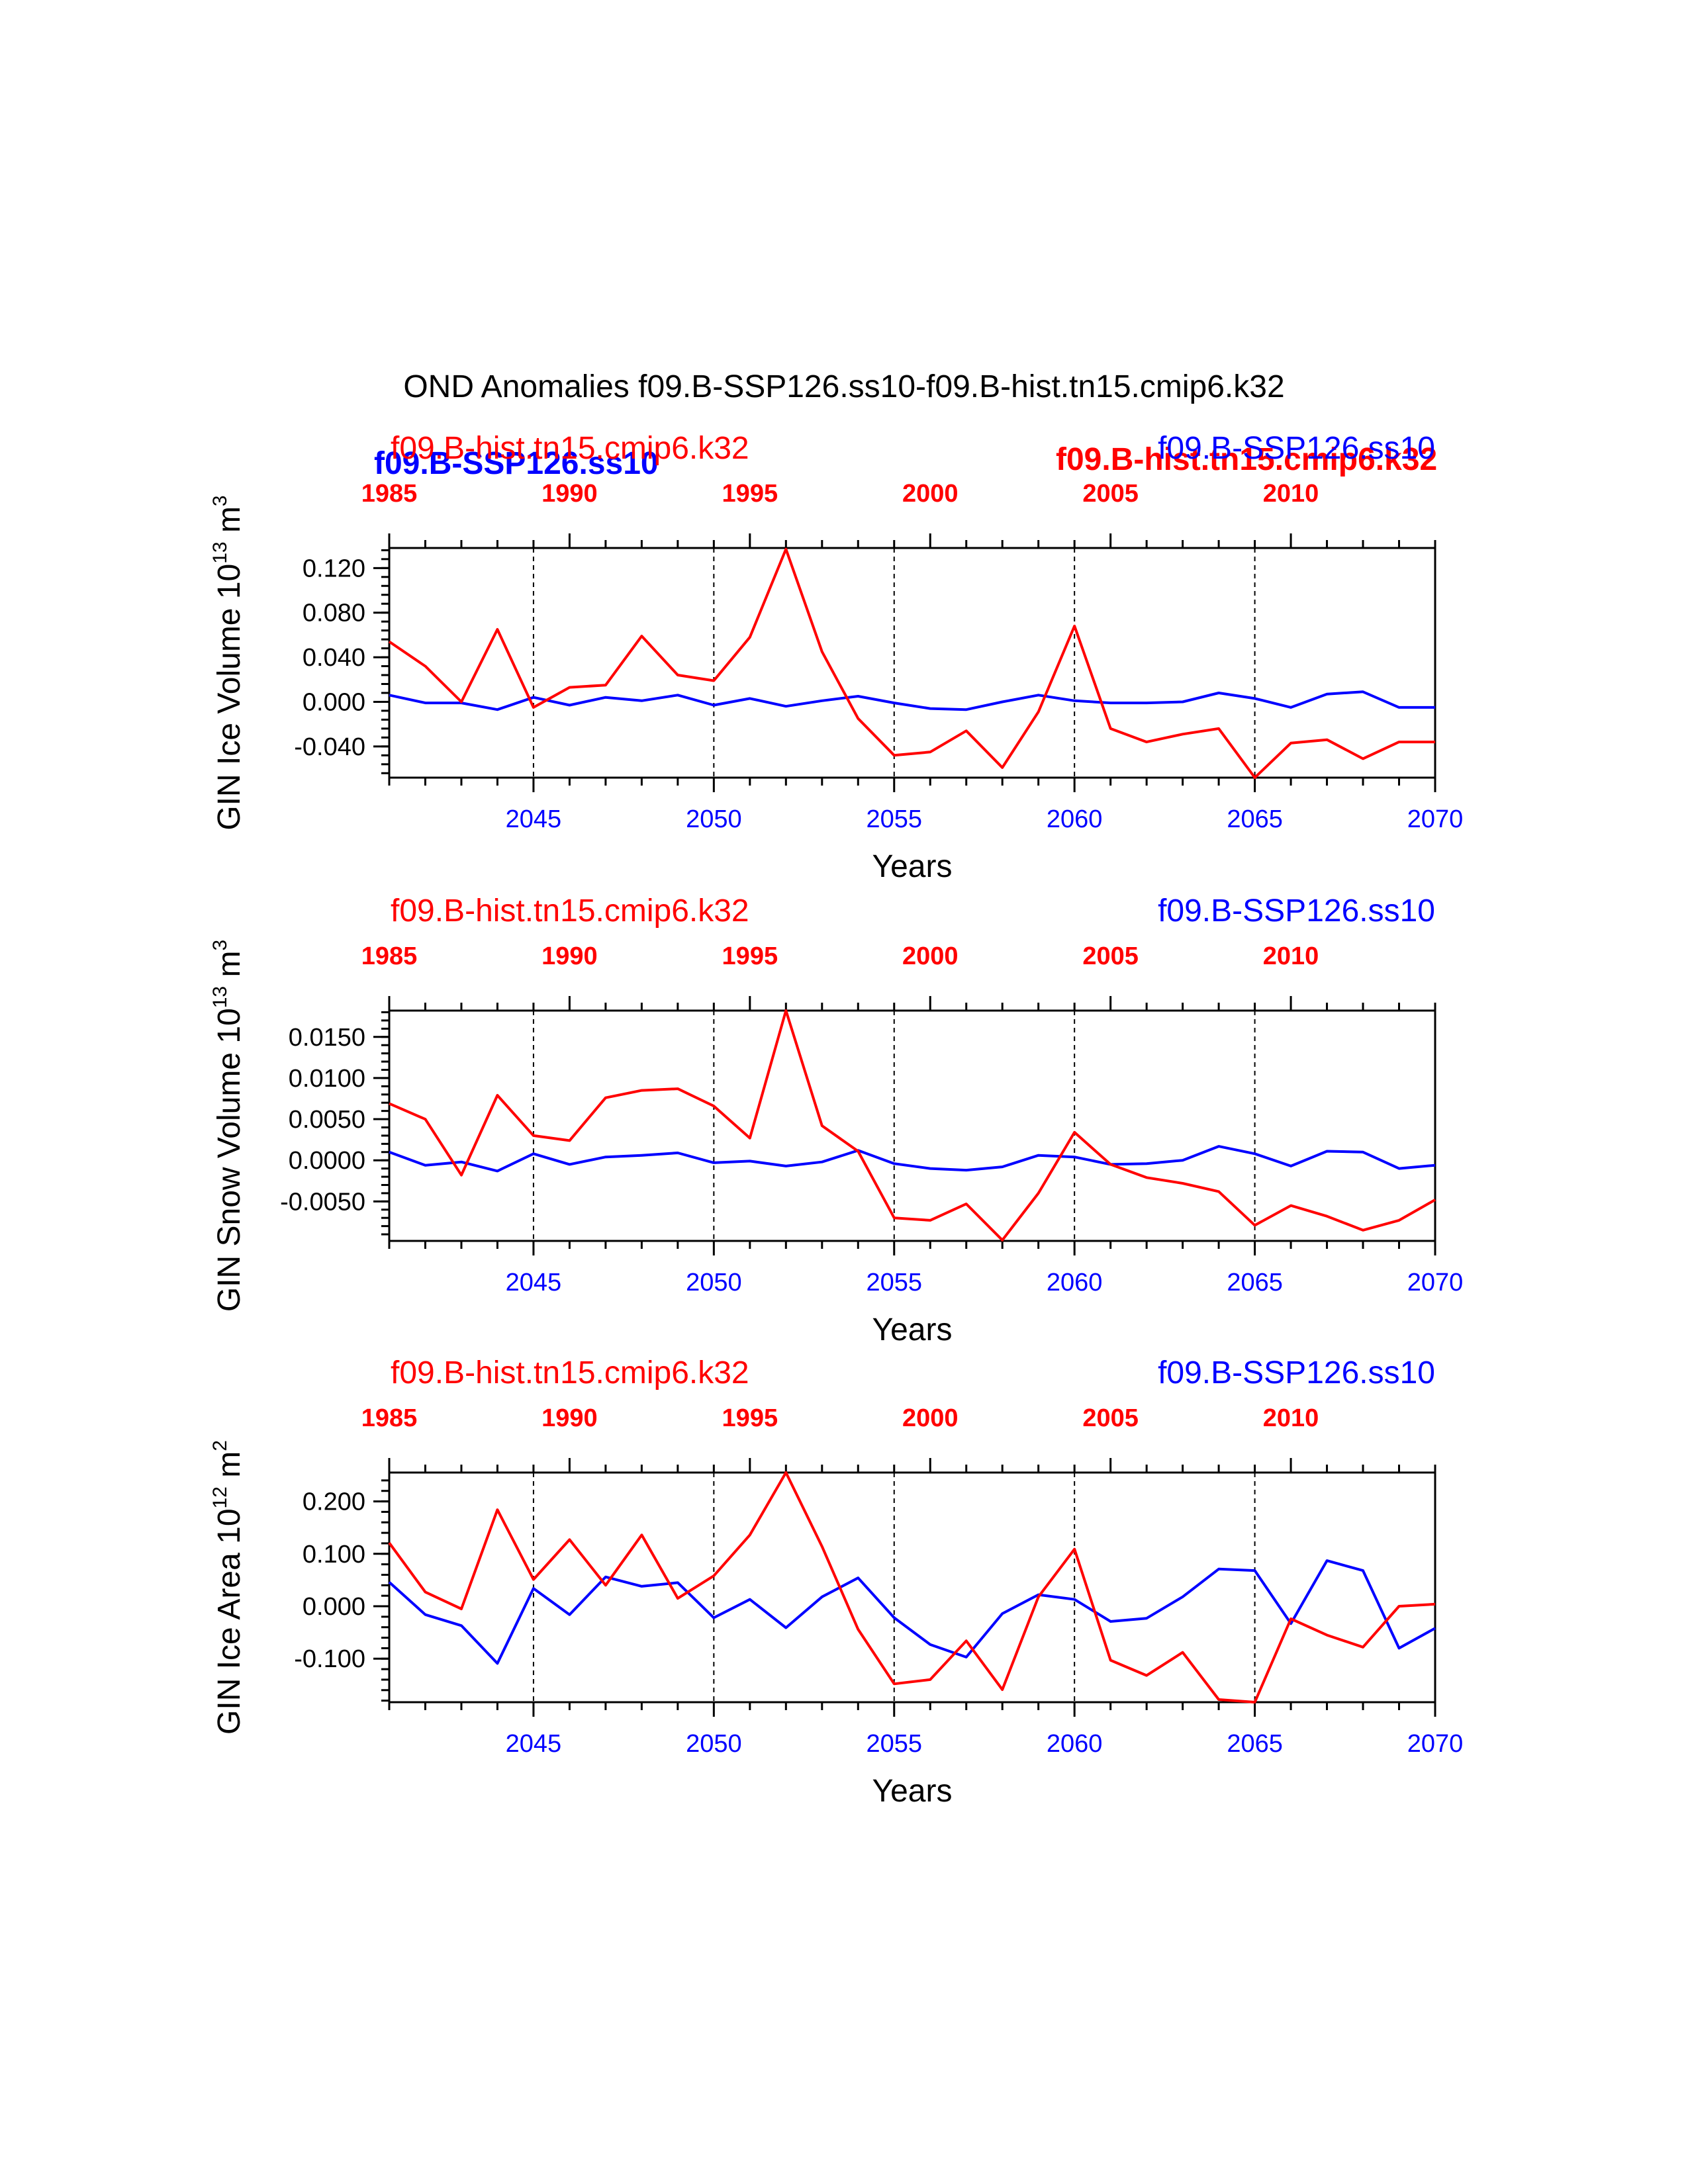 The image size is (1688, 2184). What do you see at coordinates (327, 1038) in the screenshot?
I see `y-tick-label: 0.0150` at bounding box center [327, 1038].